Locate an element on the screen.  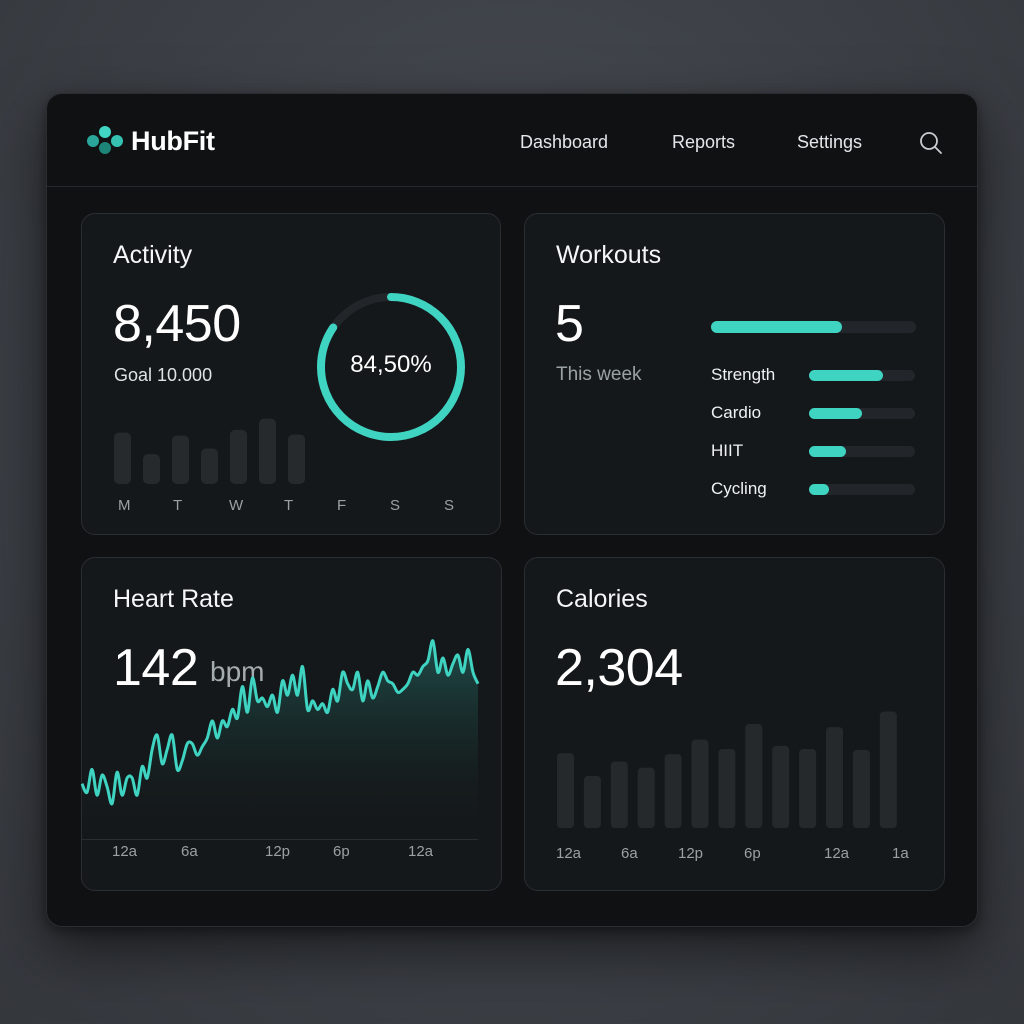
activity-progress-label: 84,50% is located at coordinates (391, 364).